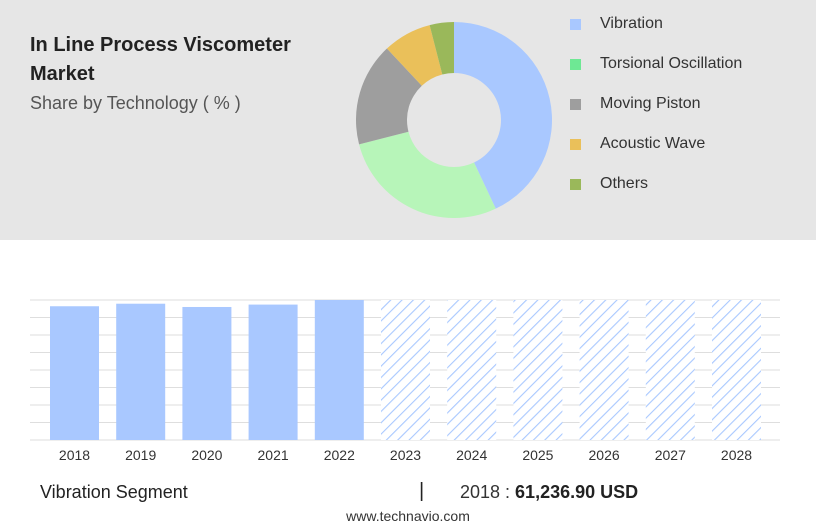  What do you see at coordinates (471, 455) in the screenshot?
I see `x-tick-label: 2024` at bounding box center [471, 455].